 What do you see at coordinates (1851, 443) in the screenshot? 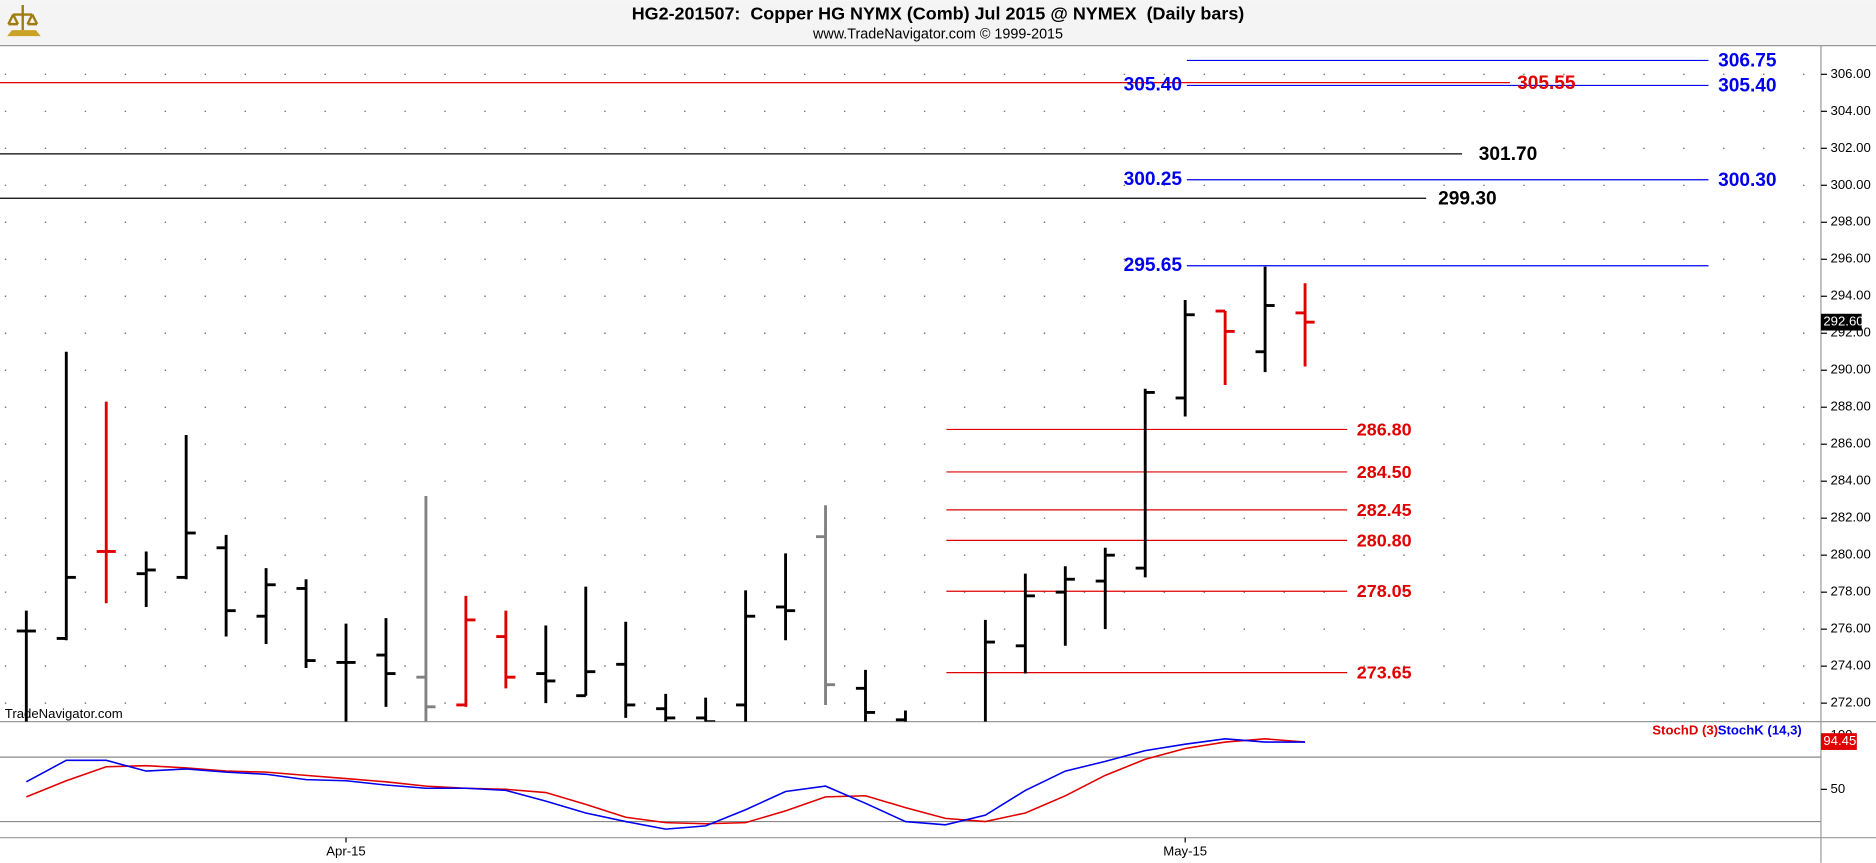
I see `y-tick-label: 286.00` at bounding box center [1851, 443].